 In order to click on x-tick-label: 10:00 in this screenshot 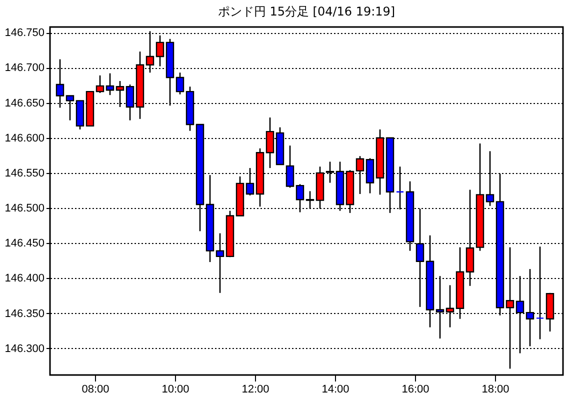, I will do `click(176, 390)`.